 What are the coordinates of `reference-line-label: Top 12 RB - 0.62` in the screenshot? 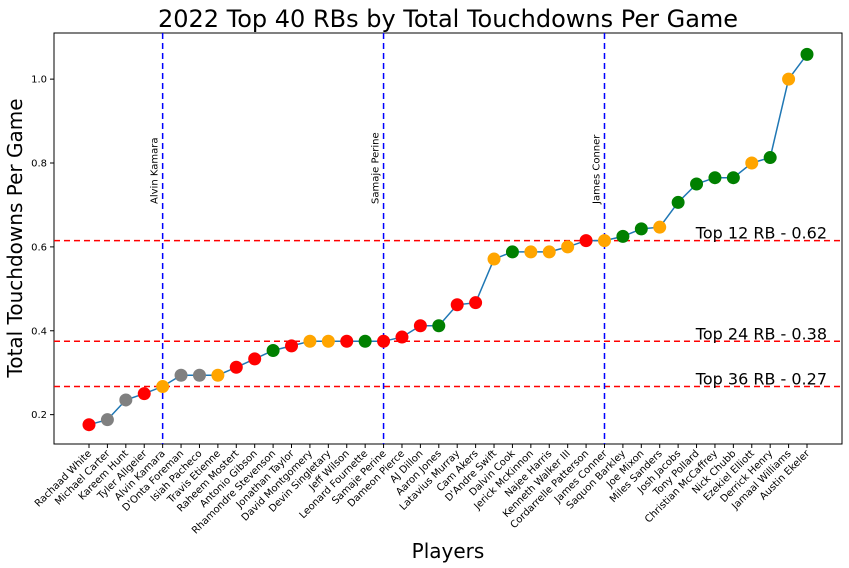 It's located at (761, 233).